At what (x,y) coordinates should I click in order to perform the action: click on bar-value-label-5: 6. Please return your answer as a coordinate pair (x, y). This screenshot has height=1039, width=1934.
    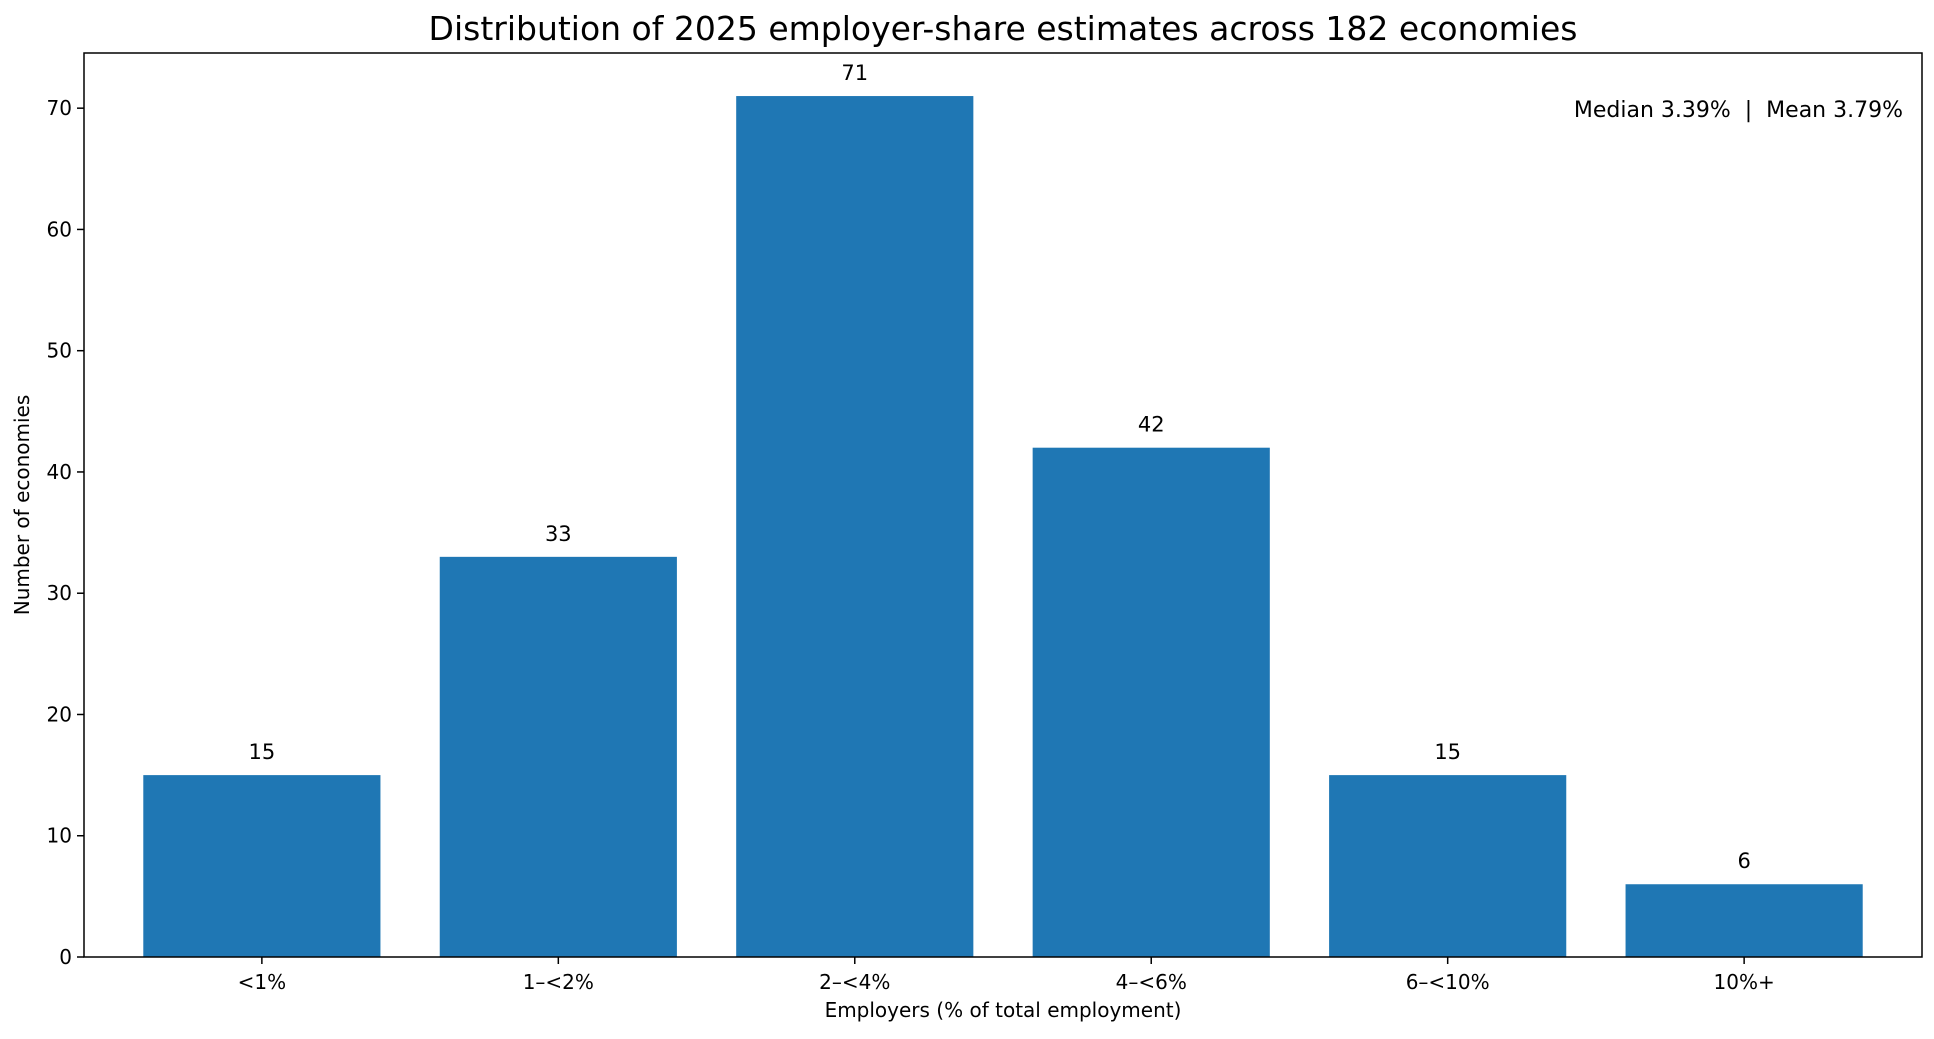
    Looking at the image, I should click on (1743, 861).